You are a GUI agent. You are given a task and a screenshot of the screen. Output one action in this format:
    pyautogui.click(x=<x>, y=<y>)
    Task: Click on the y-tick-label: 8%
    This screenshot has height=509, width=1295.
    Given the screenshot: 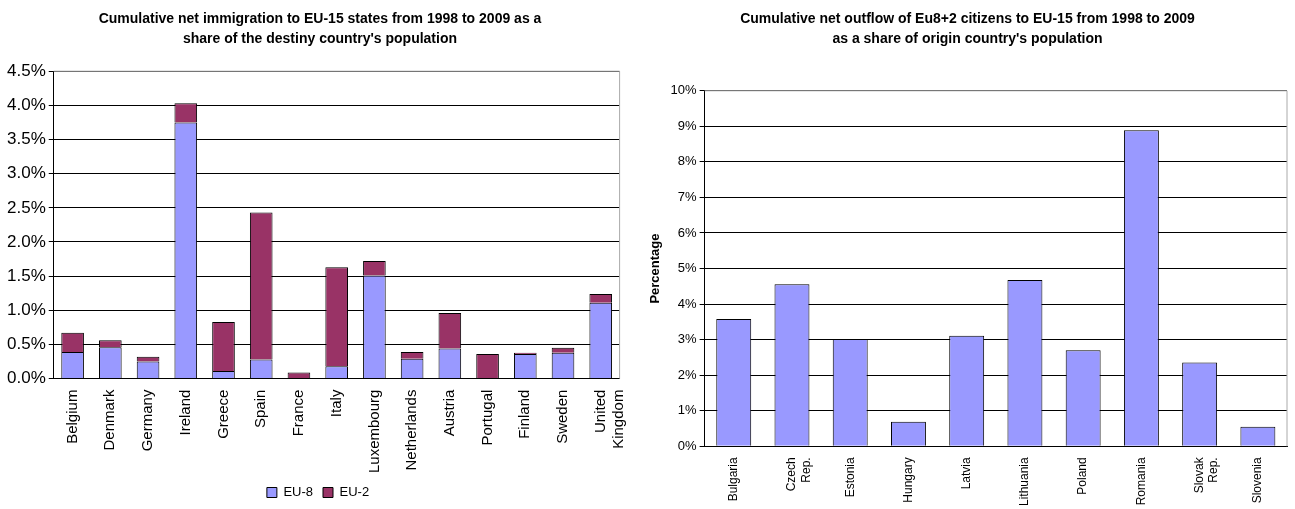 What is the action you would take?
    pyautogui.click(x=687, y=161)
    